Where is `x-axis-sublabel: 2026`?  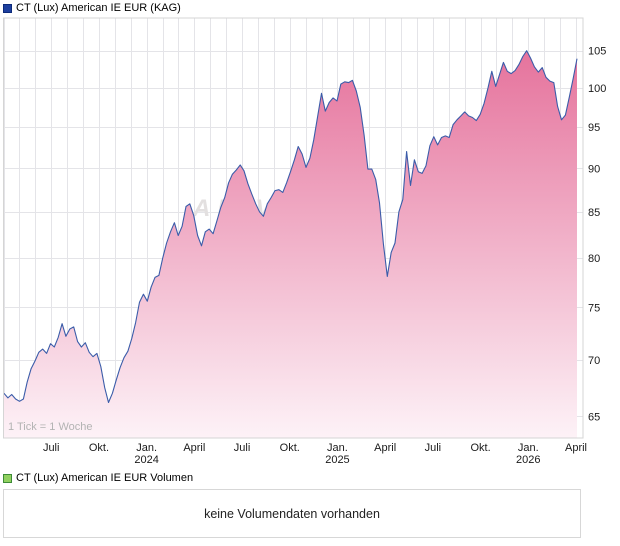
x-axis-sublabel: 2026 is located at coordinates (528, 460).